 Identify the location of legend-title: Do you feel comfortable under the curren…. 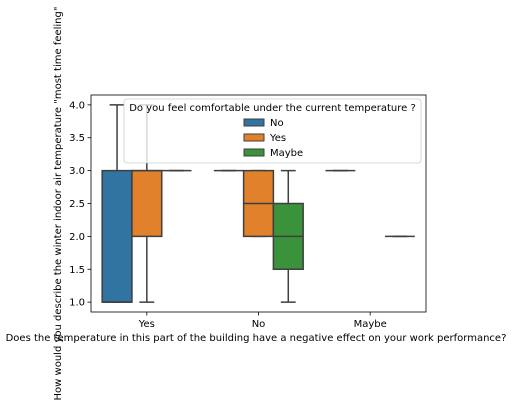
(272, 108).